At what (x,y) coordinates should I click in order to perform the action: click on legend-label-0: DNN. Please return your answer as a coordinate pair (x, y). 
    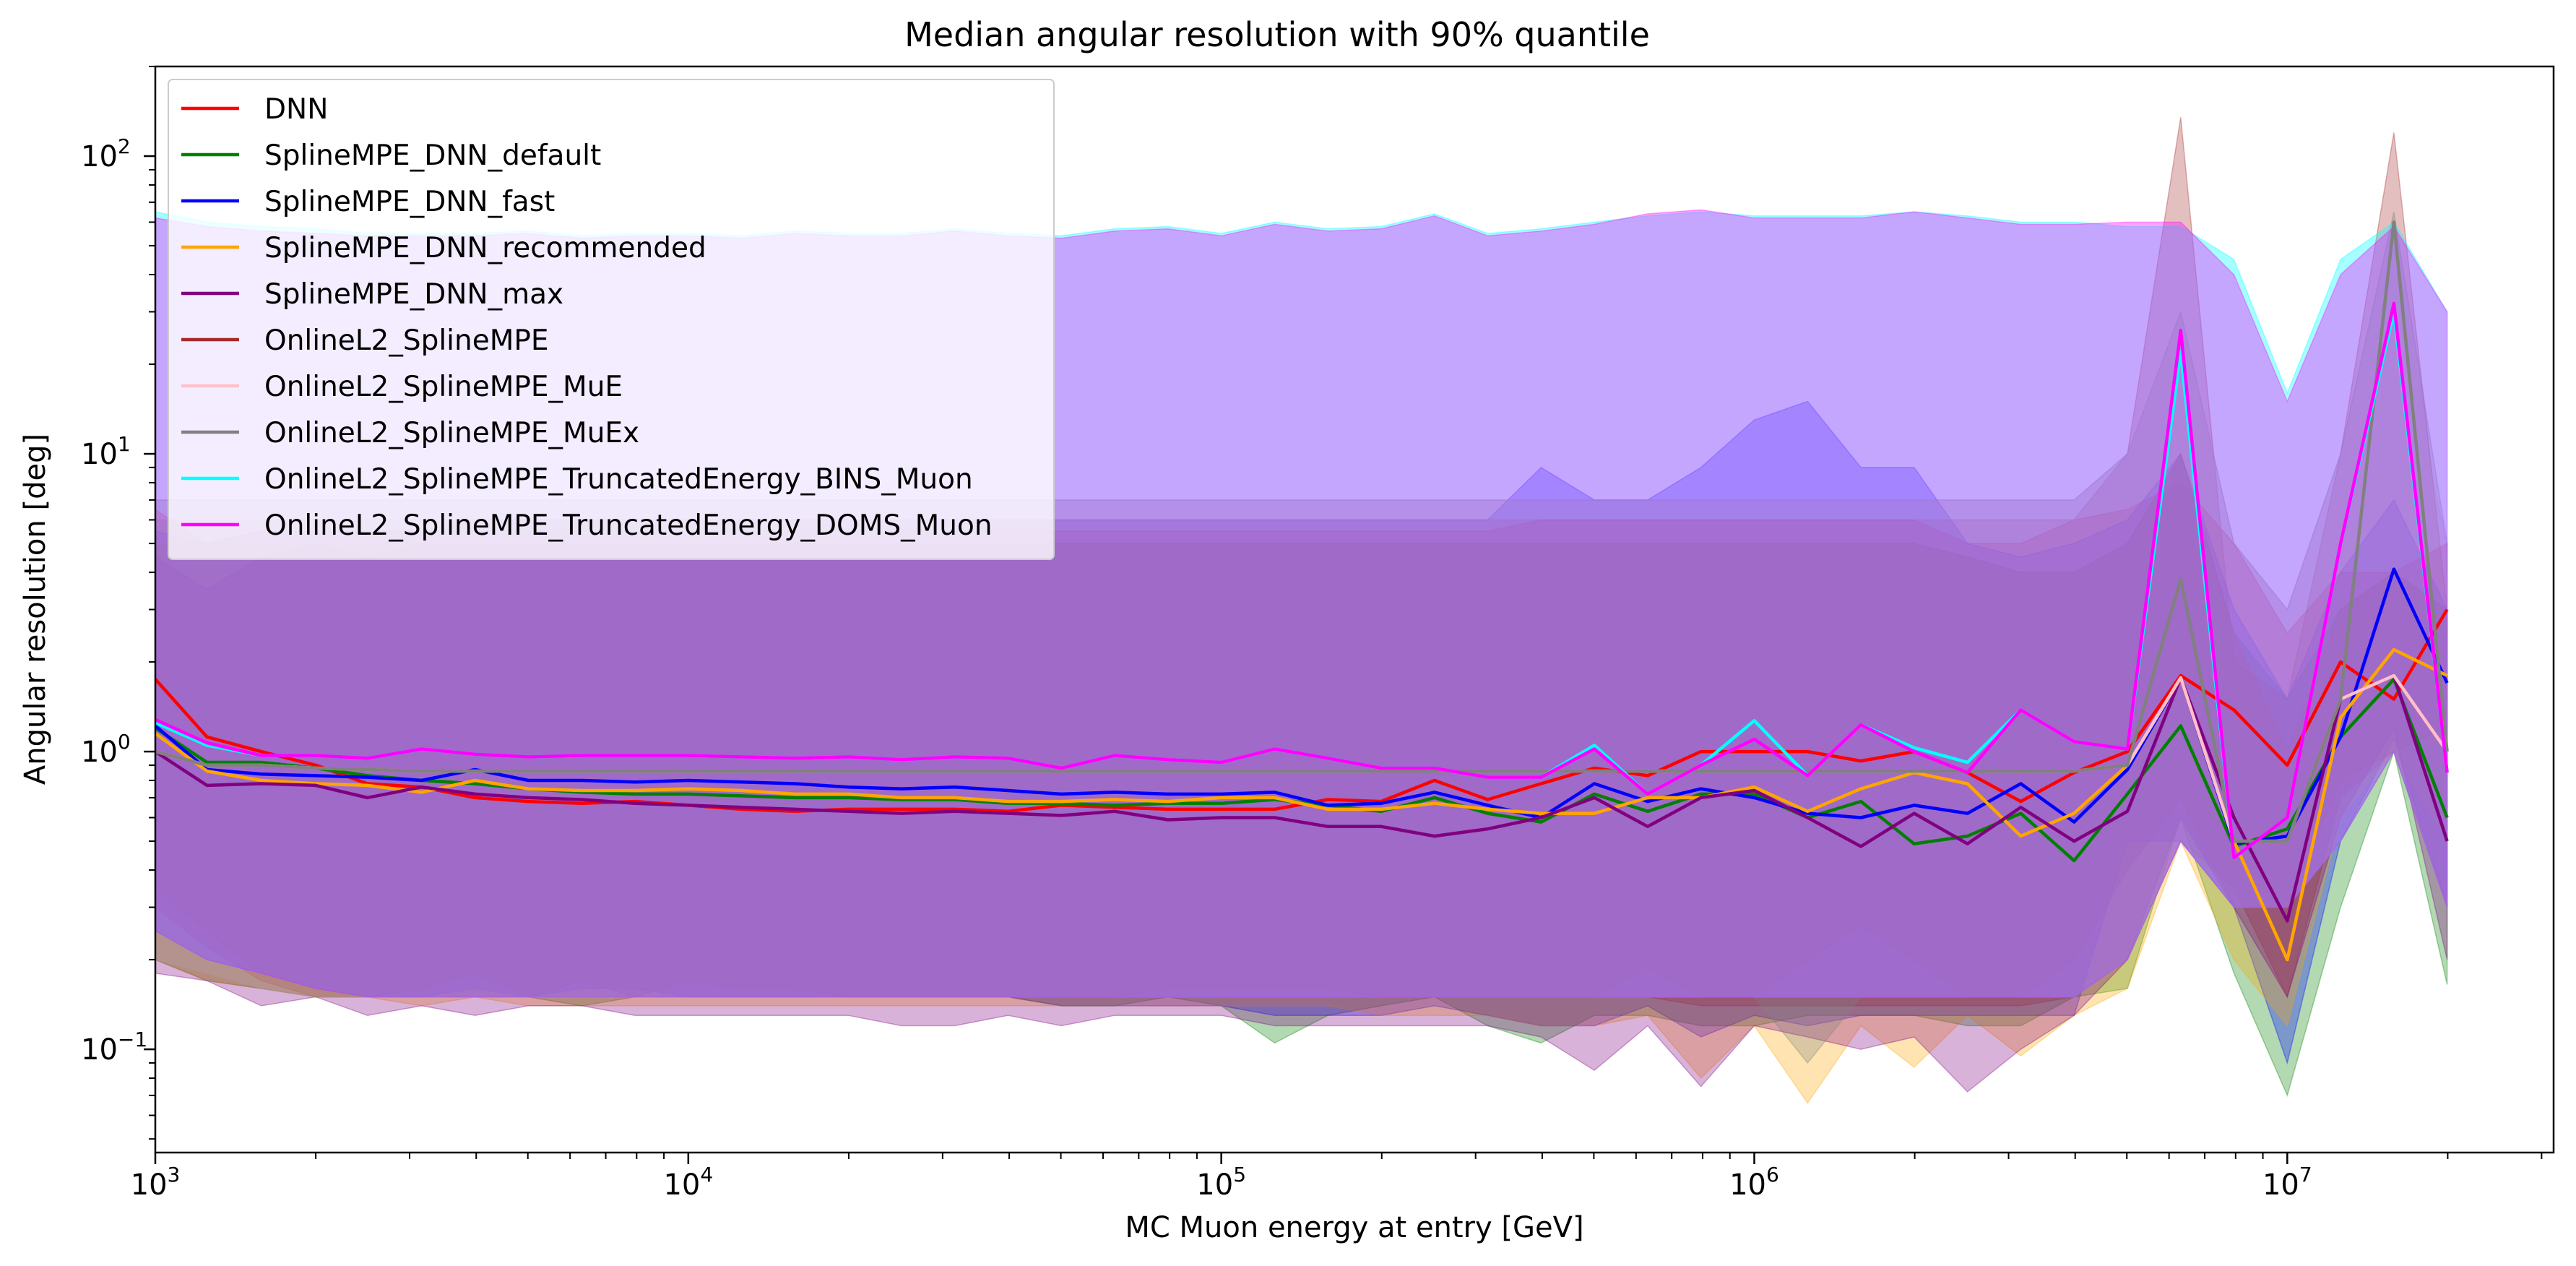
    Looking at the image, I should click on (296, 110).